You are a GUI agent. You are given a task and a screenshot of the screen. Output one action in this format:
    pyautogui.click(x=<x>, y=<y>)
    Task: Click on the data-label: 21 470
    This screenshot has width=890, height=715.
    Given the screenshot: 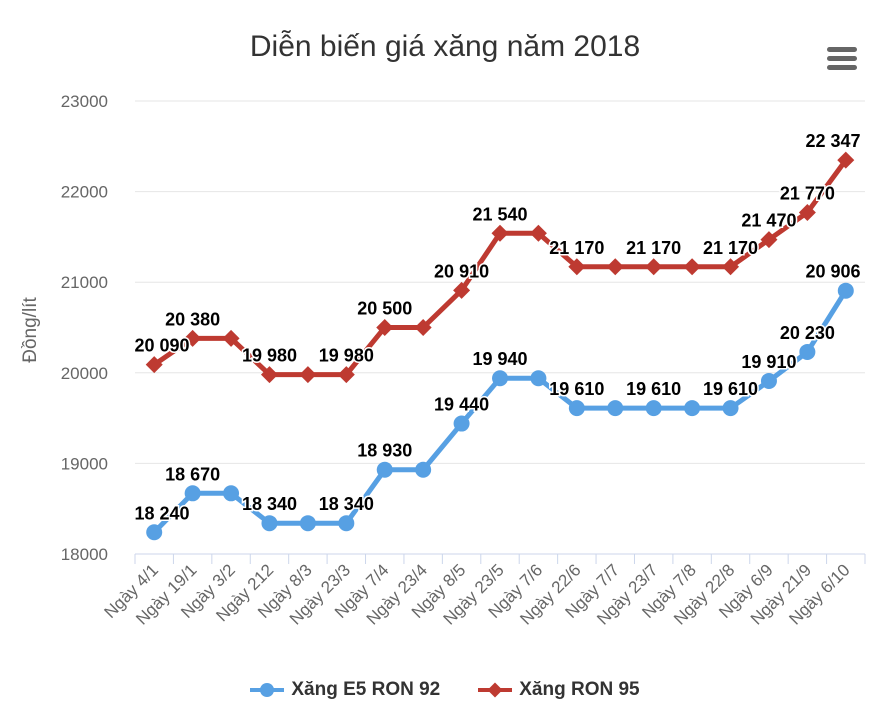 What is the action you would take?
    pyautogui.click(x=768, y=221)
    